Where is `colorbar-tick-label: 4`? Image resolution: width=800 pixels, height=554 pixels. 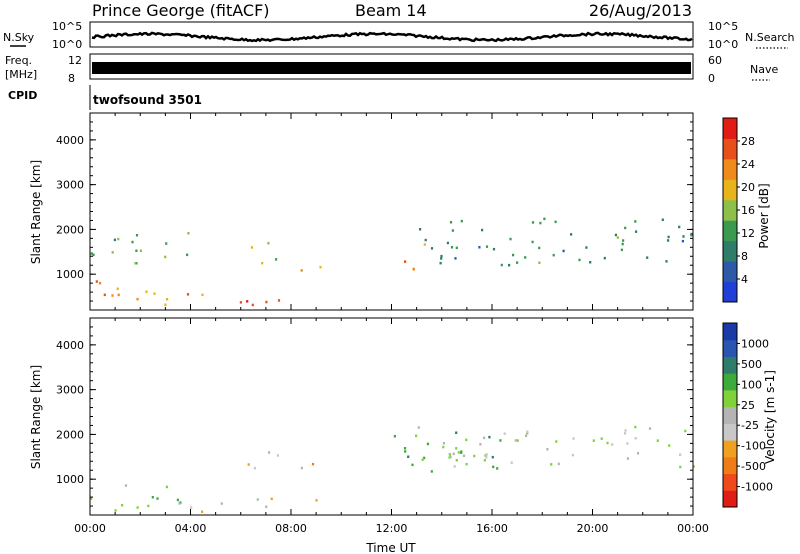
colorbar-tick-label: 4 is located at coordinates (744, 279).